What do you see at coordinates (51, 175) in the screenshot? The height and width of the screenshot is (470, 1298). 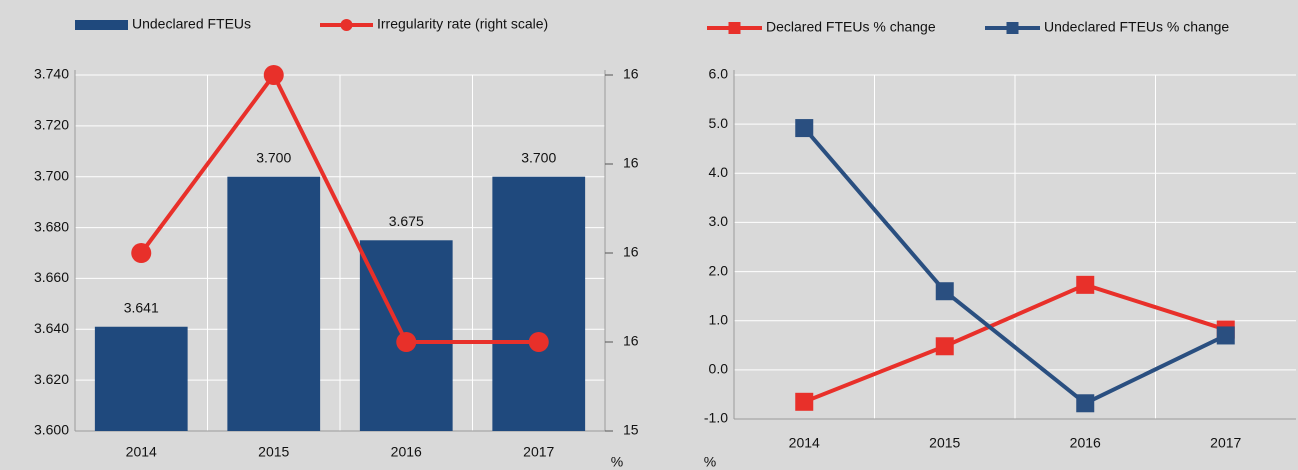 I see `y-tick-label: 3.700` at bounding box center [51, 175].